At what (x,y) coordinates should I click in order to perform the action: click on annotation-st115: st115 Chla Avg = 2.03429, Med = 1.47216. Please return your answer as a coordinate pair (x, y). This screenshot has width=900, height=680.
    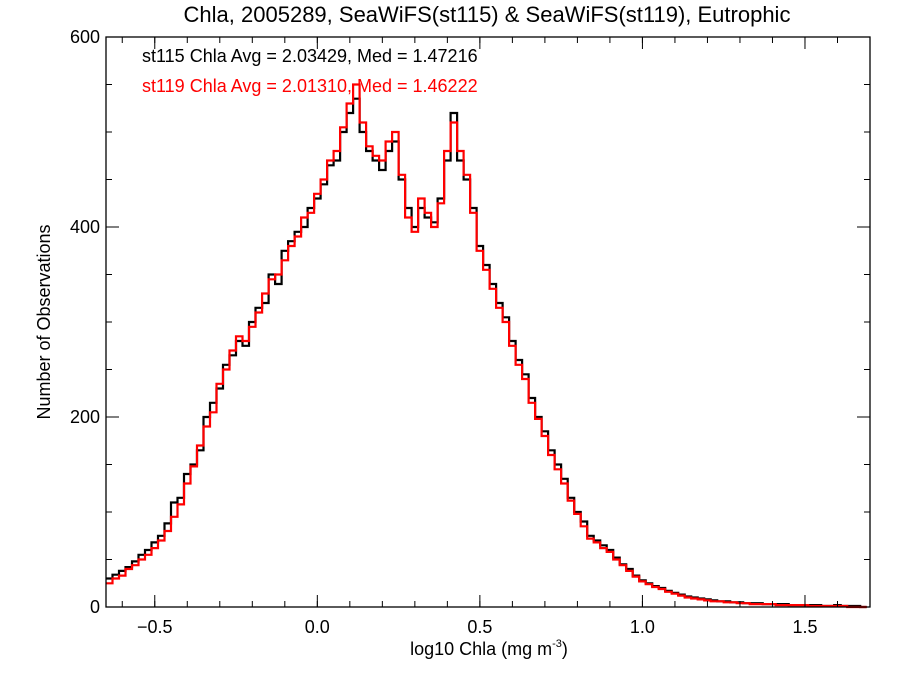
    Looking at the image, I should click on (310, 56).